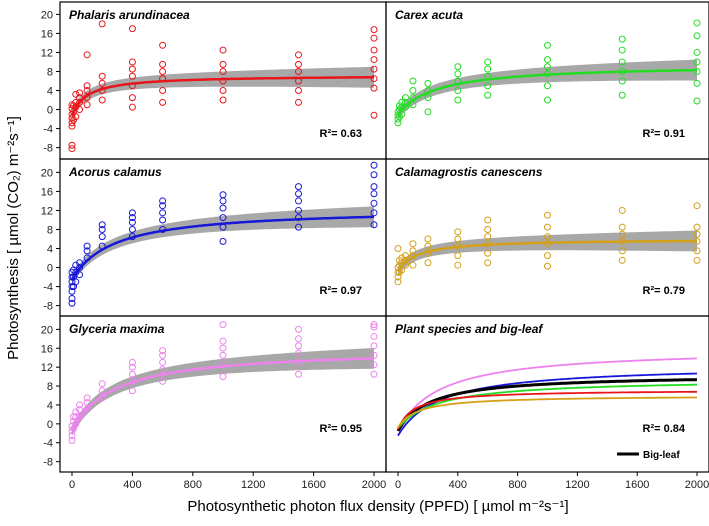 The height and width of the screenshot is (526, 709). I want to click on y-tick-label: 0, so click(50, 111).